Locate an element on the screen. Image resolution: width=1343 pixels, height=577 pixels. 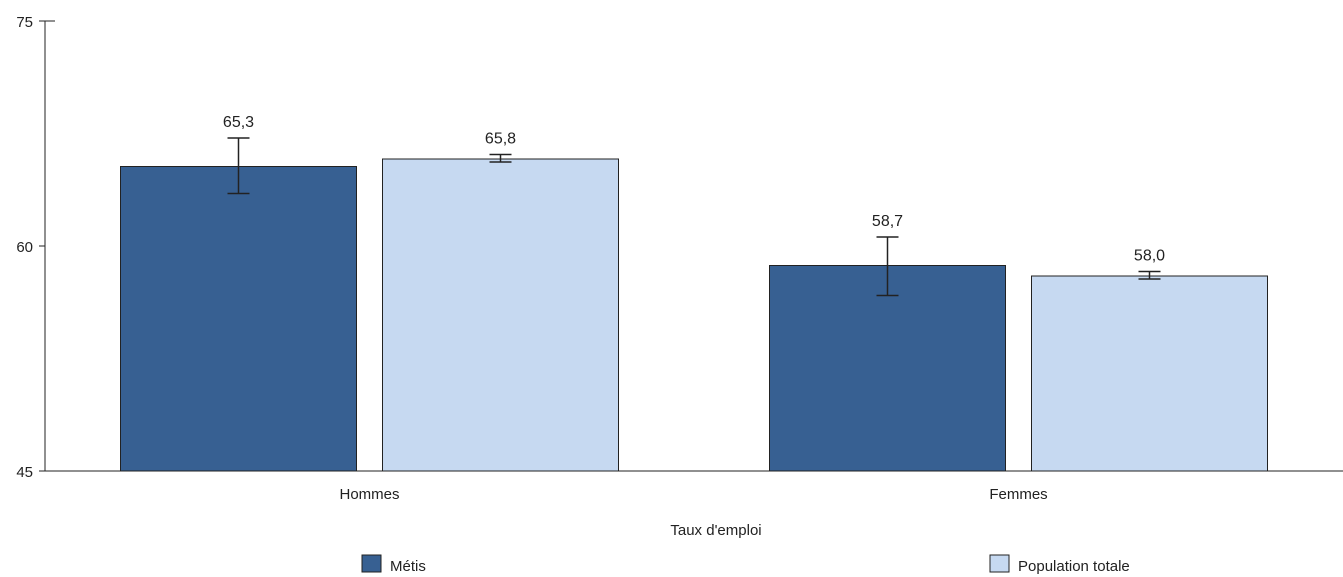
y-axis-ticks: 45 60 75 is located at coordinates (30, 247).